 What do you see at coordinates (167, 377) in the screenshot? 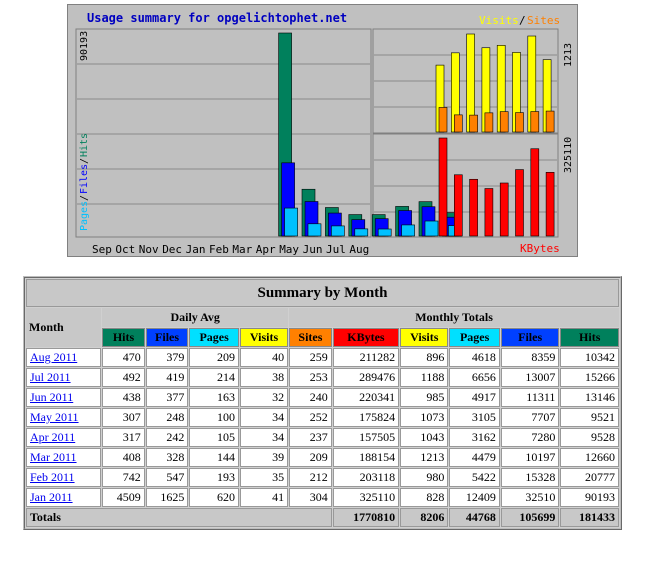
I see `cell-daily-files: 419` at bounding box center [167, 377].